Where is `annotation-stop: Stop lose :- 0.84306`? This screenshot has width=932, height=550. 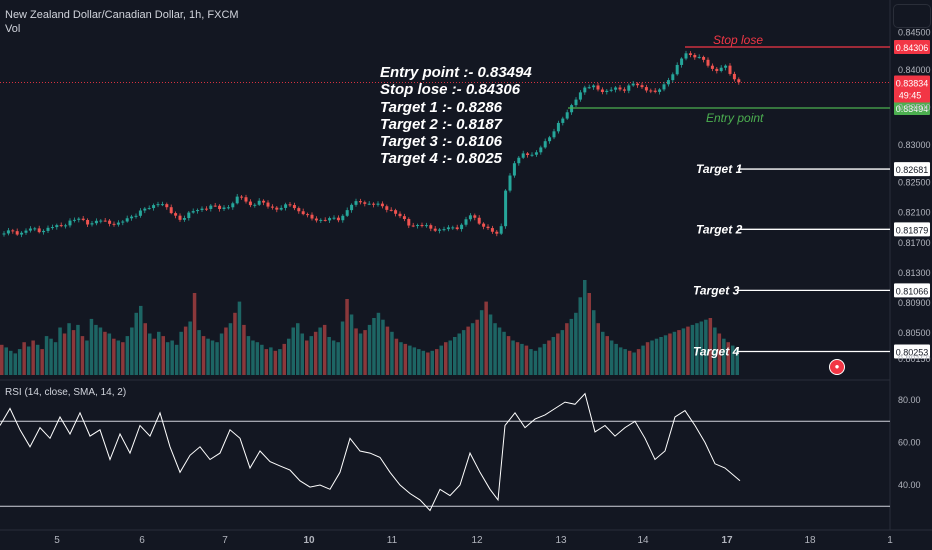
annotation-stop: Stop lose :- 0.84306 is located at coordinates (450, 90).